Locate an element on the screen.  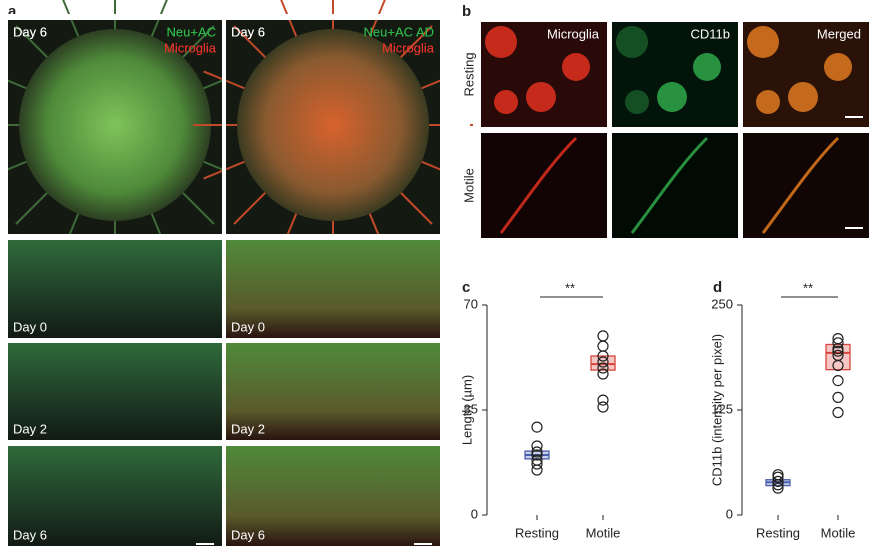
row-label: Motile is located at coordinates (468, 185).